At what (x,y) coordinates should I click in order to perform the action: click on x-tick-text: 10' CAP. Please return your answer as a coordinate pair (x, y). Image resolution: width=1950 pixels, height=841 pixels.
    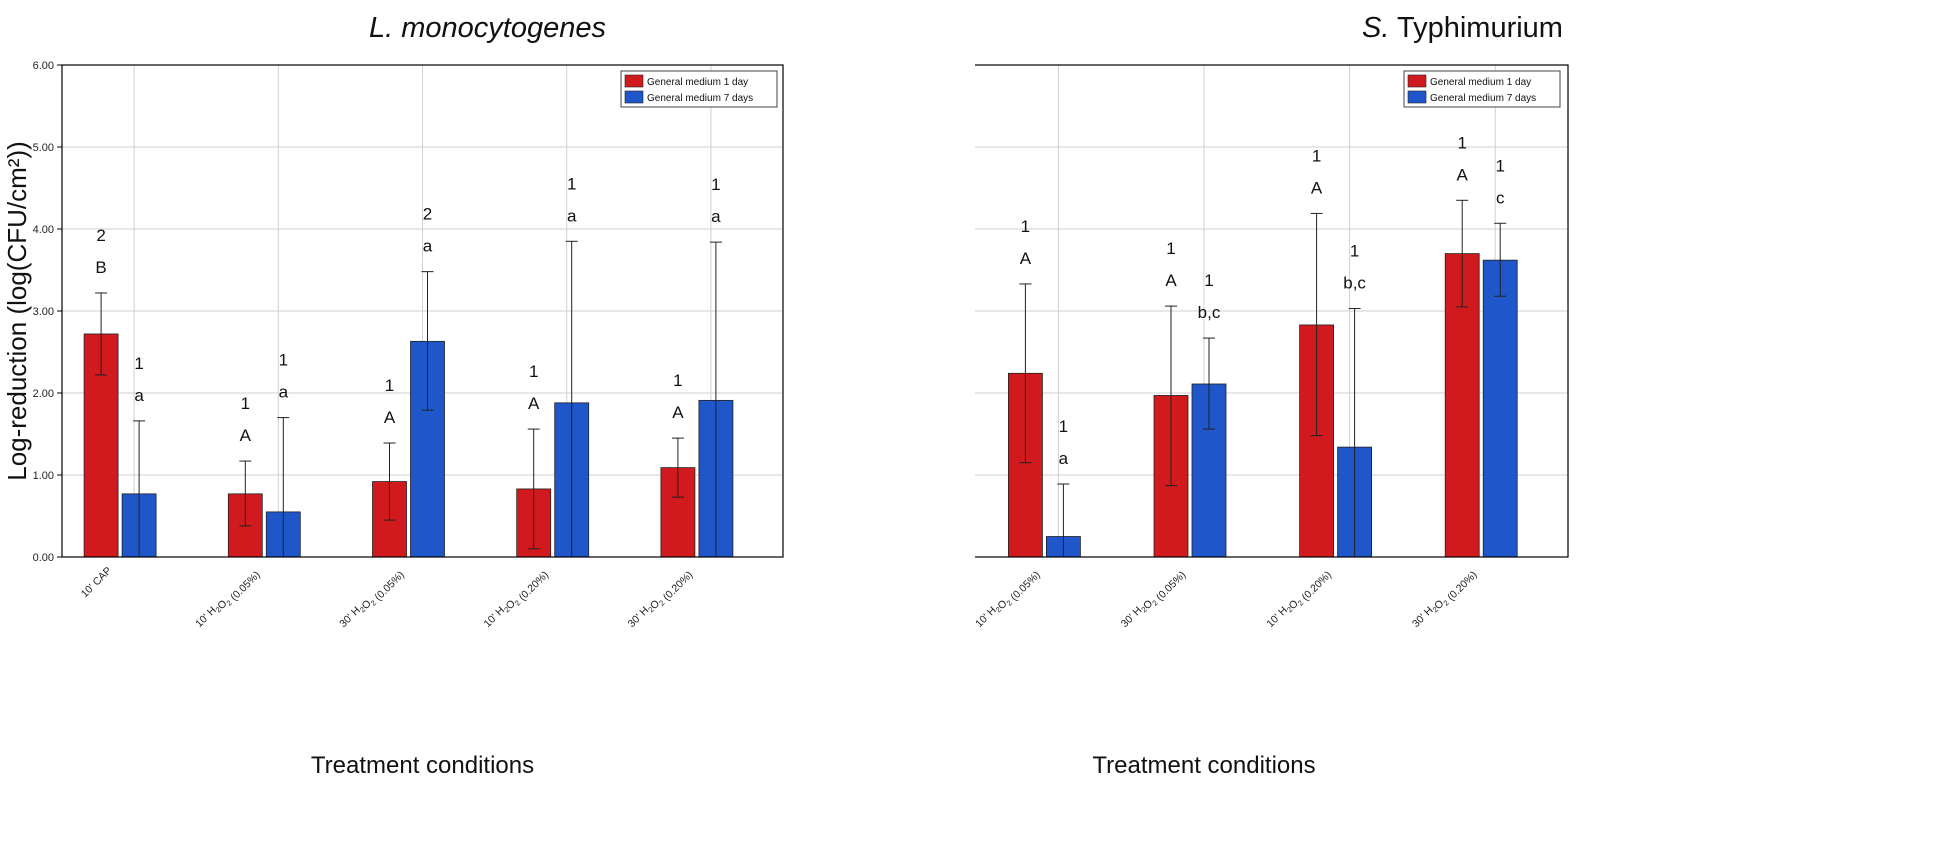
    Looking at the image, I should click on (96, 582).